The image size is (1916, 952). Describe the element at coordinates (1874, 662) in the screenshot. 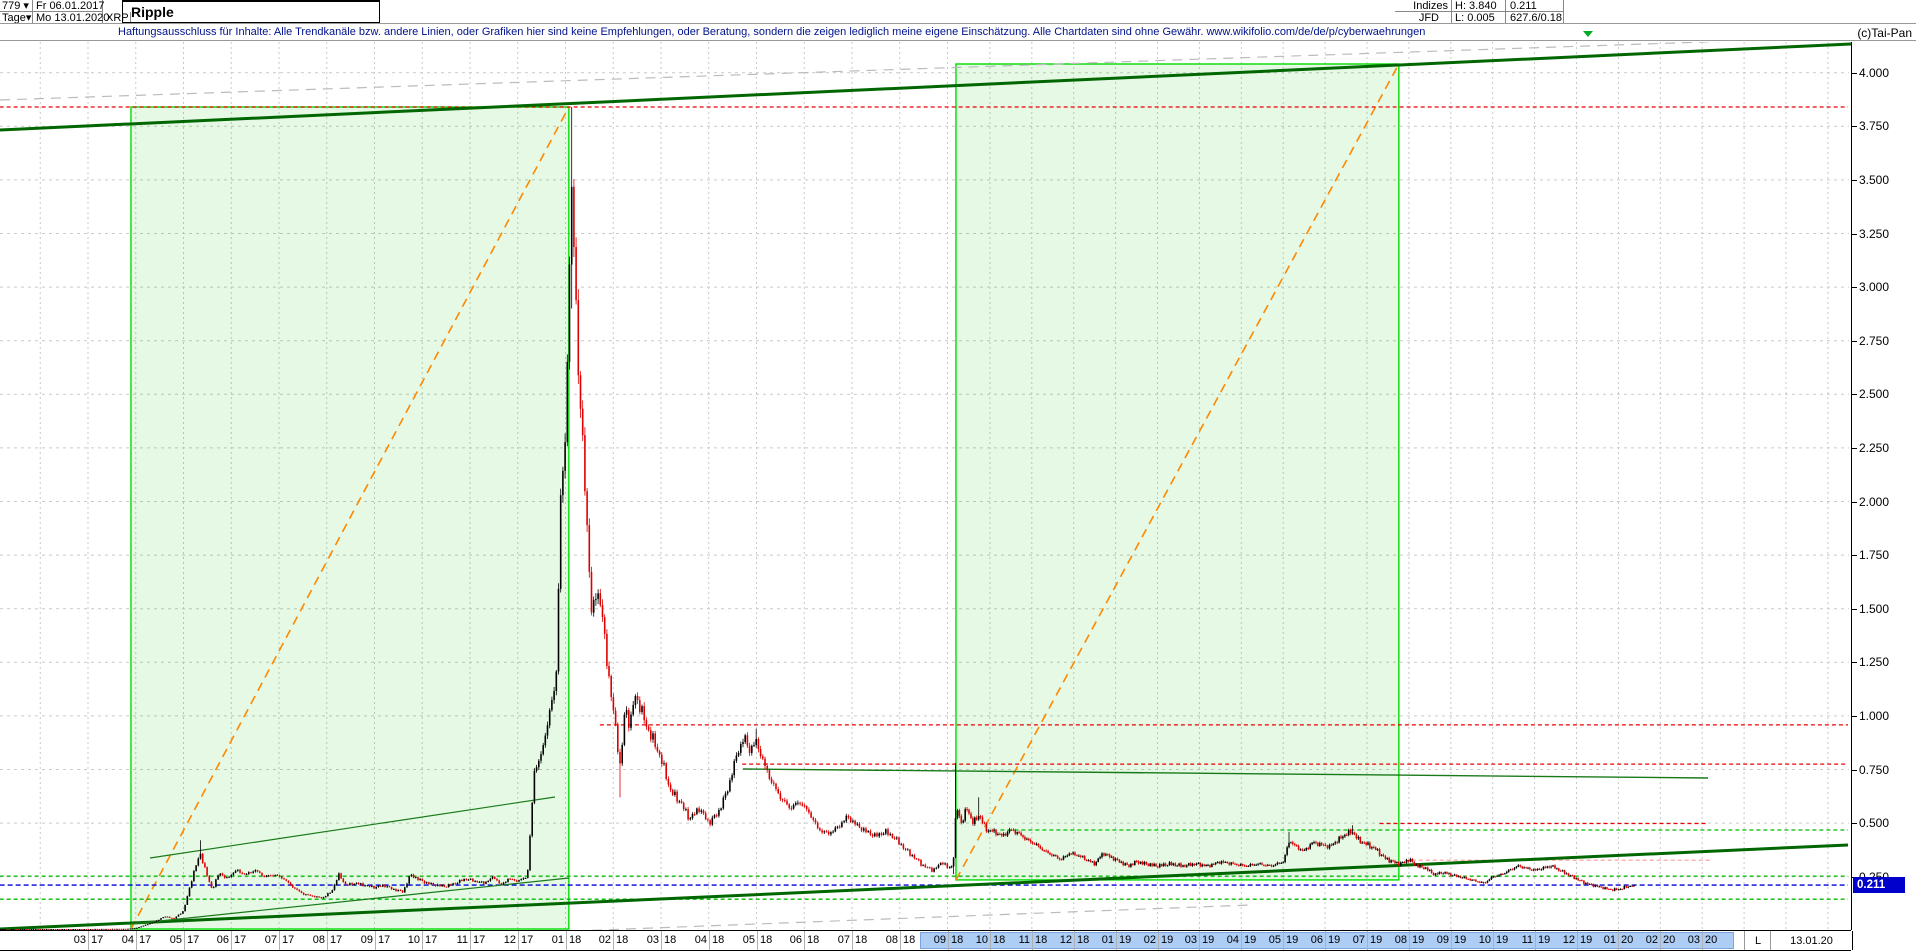

I see `y-tick-label: 1.250` at that location.